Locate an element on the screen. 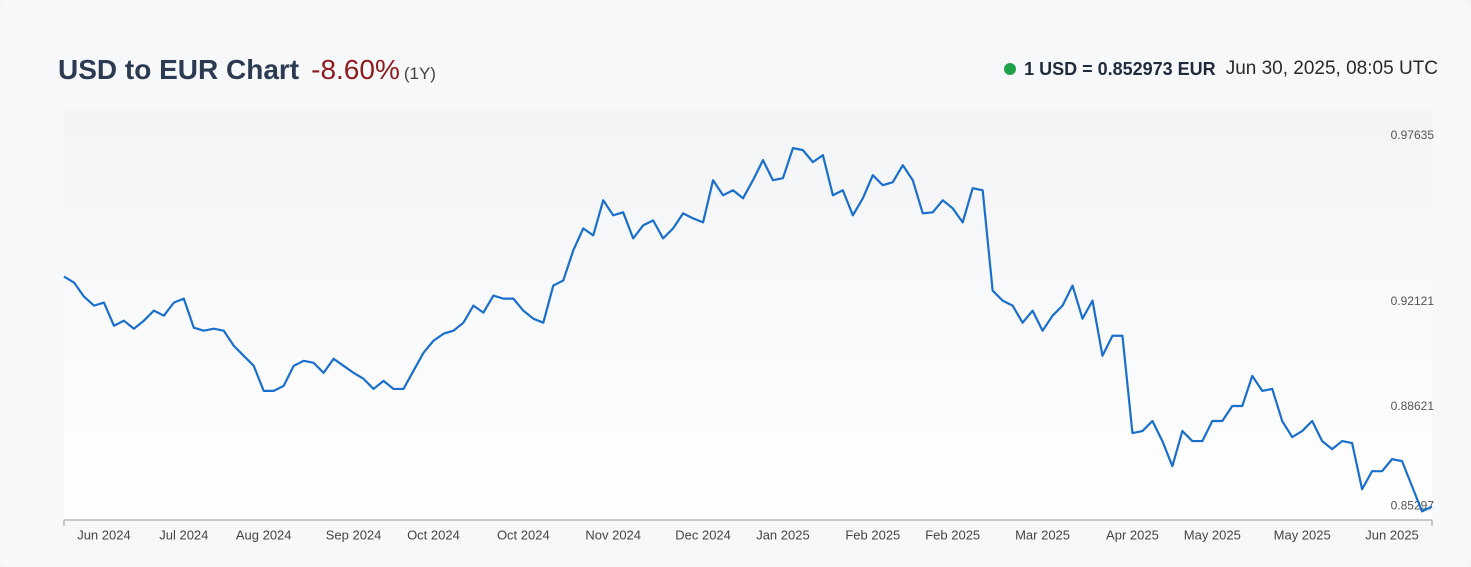  x-tick-label: Aug 2024 is located at coordinates (264, 534).